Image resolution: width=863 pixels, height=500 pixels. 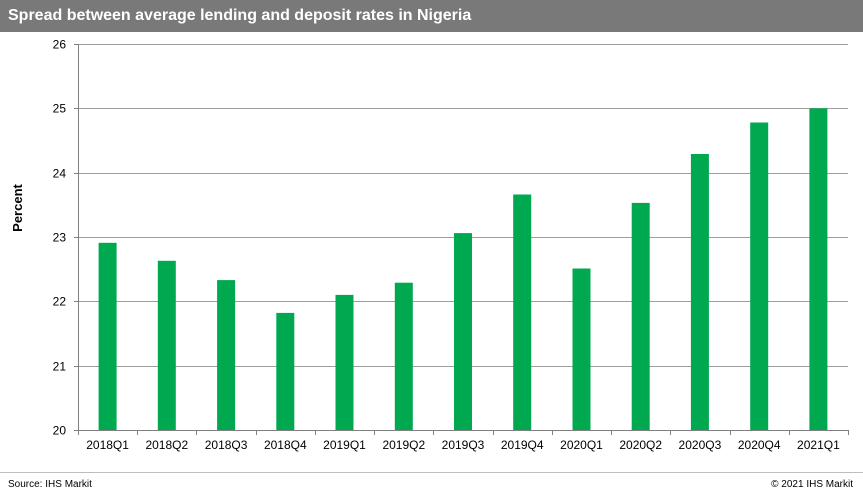 What do you see at coordinates (759, 276) in the screenshot?
I see `bar-2020Q4` at bounding box center [759, 276].